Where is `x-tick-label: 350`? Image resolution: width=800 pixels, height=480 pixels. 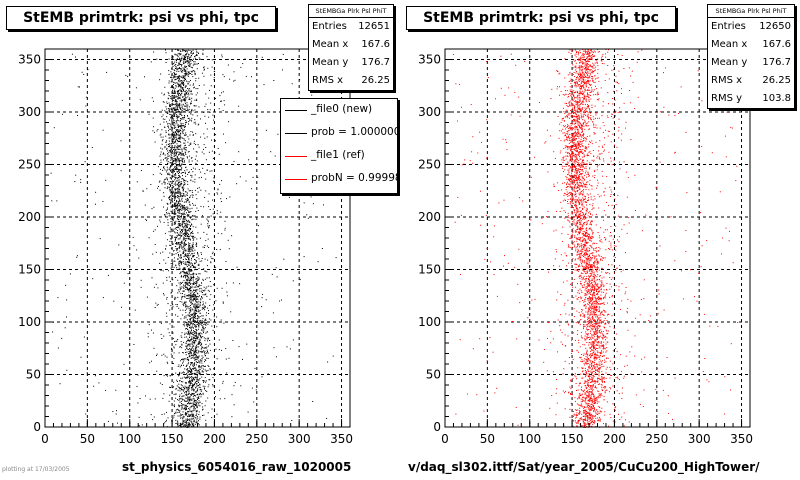
x-tick-label: 350 is located at coordinates (341, 439).